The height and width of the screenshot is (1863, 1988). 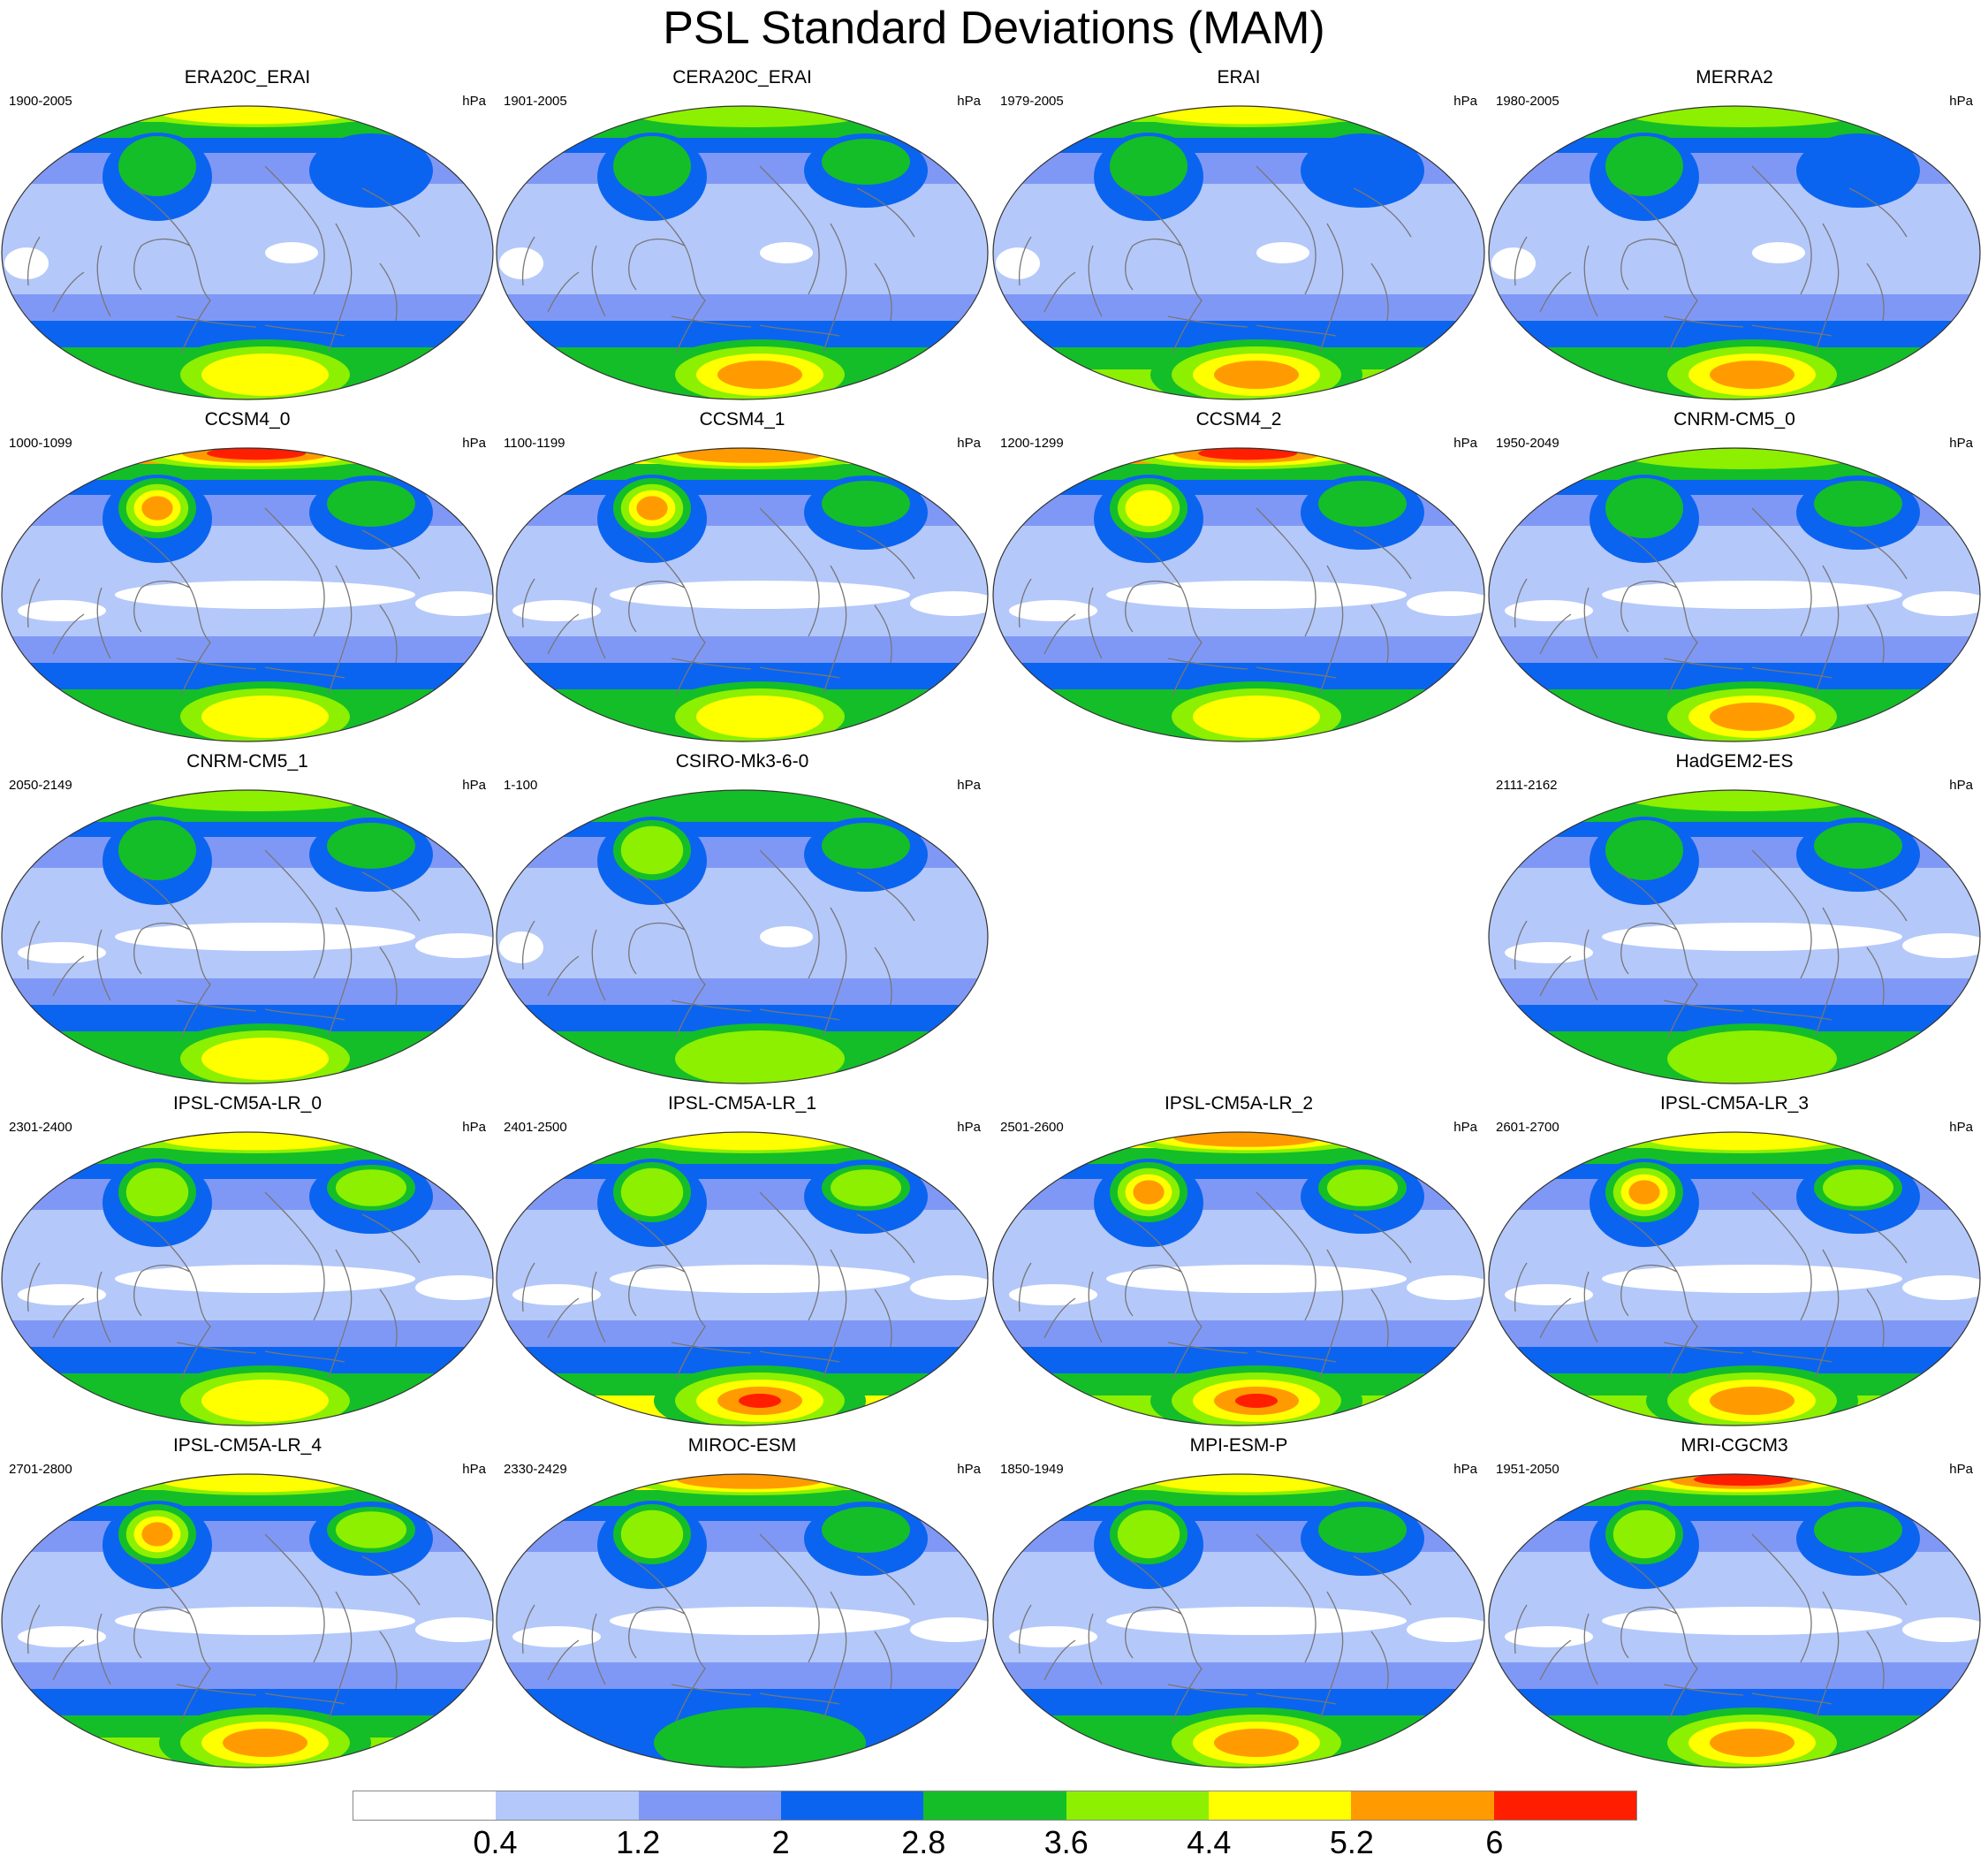 What do you see at coordinates (742, 234) in the screenshot?
I see `map-panel: CERA20C_ERAI 1901-2005 hPa` at bounding box center [742, 234].